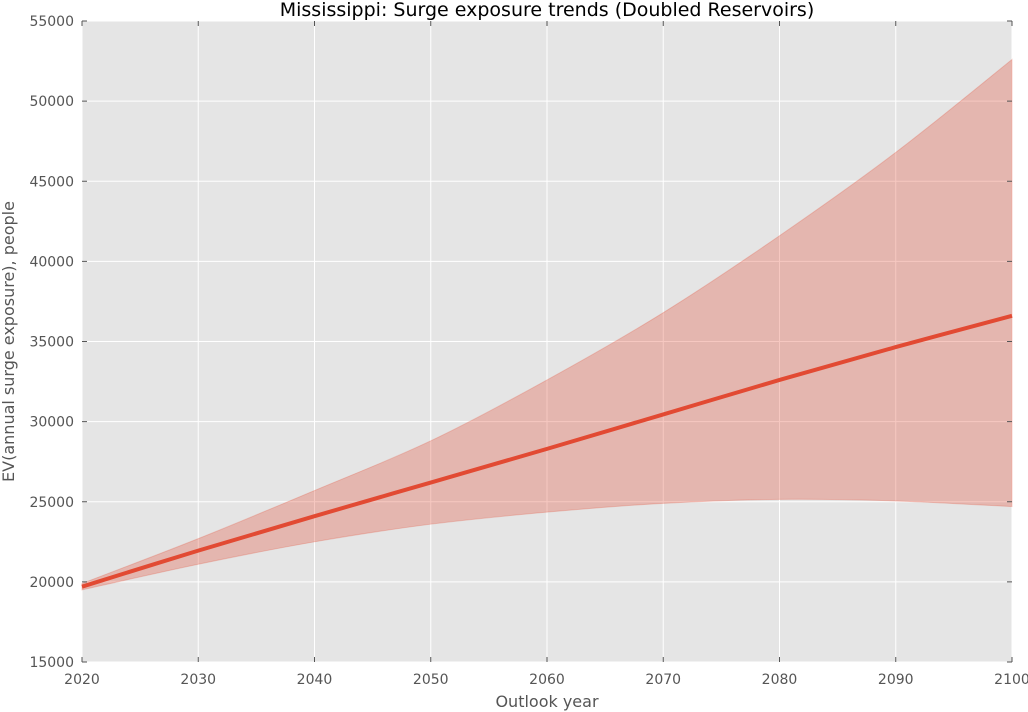 This screenshot has width=1028, height=712. What do you see at coordinates (780, 680) in the screenshot?
I see `x-tick-label: 2080` at bounding box center [780, 680].